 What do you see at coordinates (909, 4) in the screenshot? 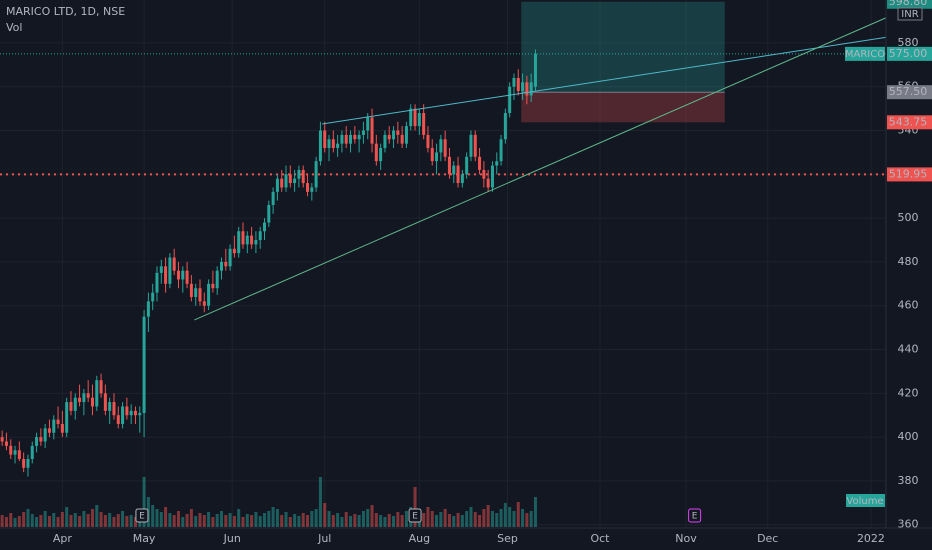
I see `target-tag` at bounding box center [909, 4].